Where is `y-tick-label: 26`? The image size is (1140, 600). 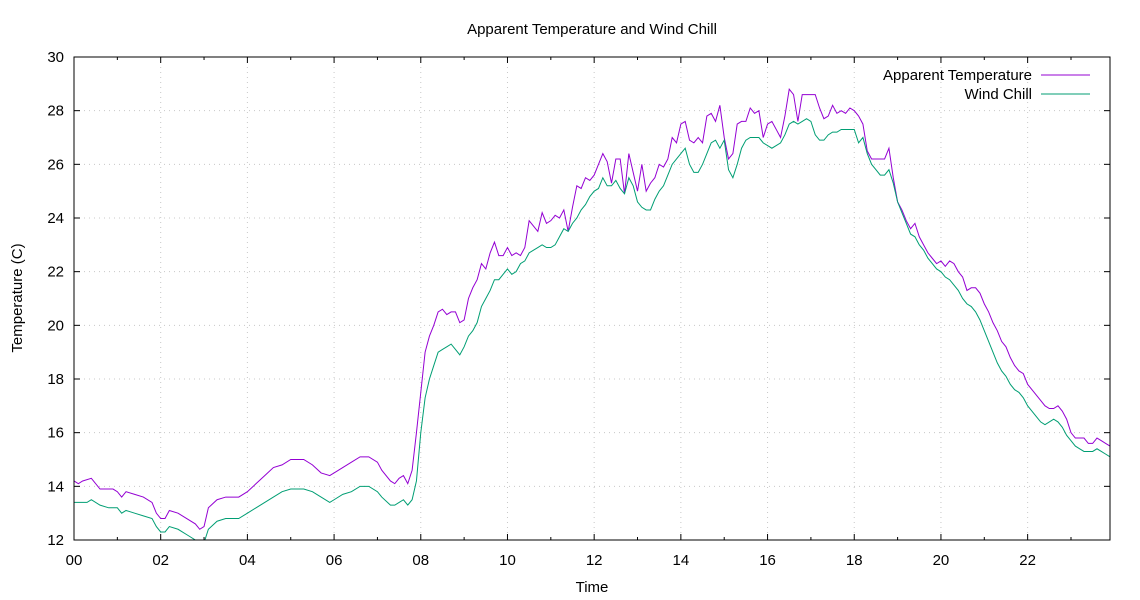 y-tick-label: 26 is located at coordinates (55, 164).